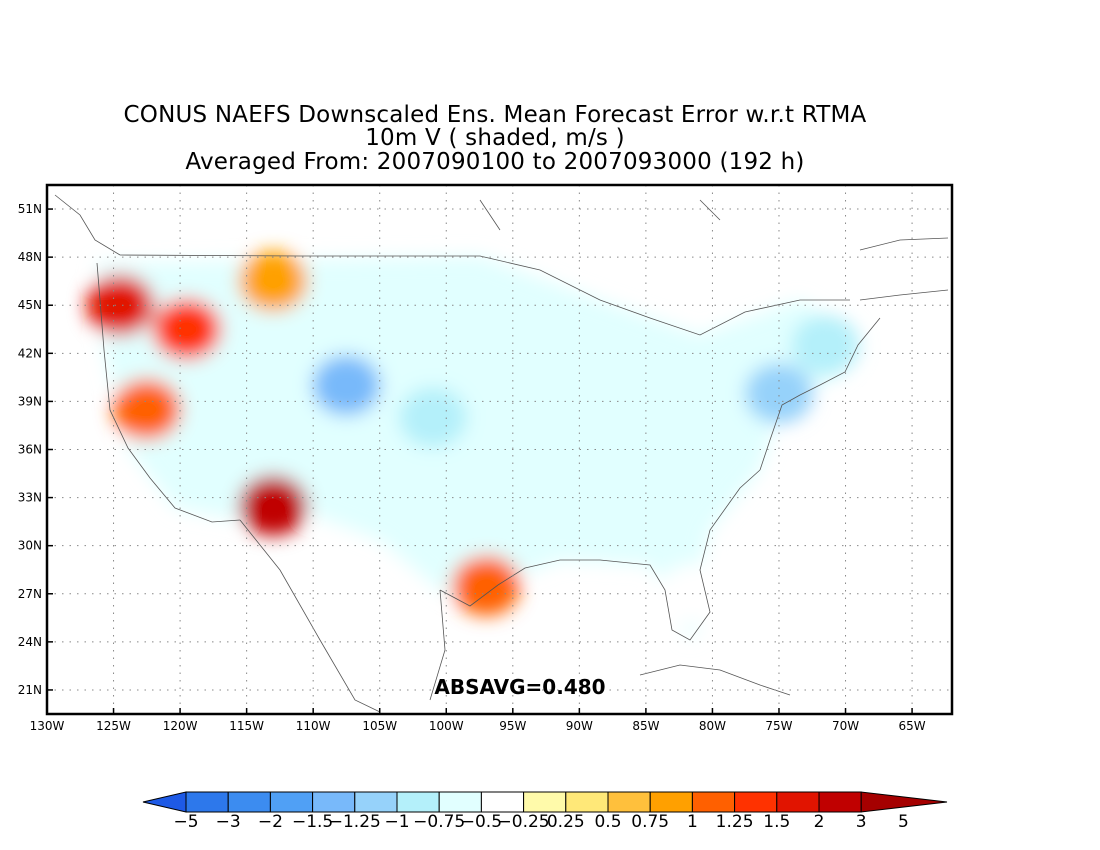 This screenshot has height=850, width=1100. What do you see at coordinates (30, 257) in the screenshot?
I see `lat-tick-label: 48N` at bounding box center [30, 257].